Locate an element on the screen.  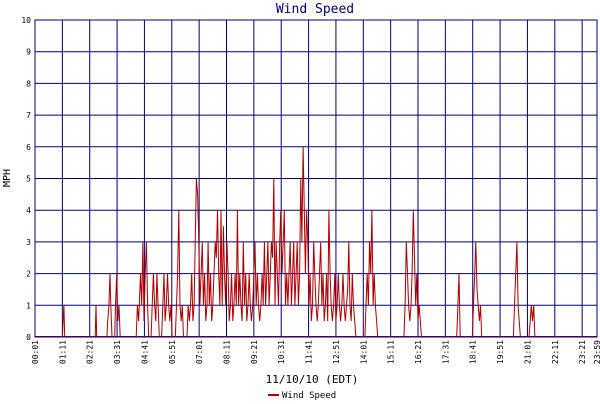
legend: Wind Speed is located at coordinates (302, 396).